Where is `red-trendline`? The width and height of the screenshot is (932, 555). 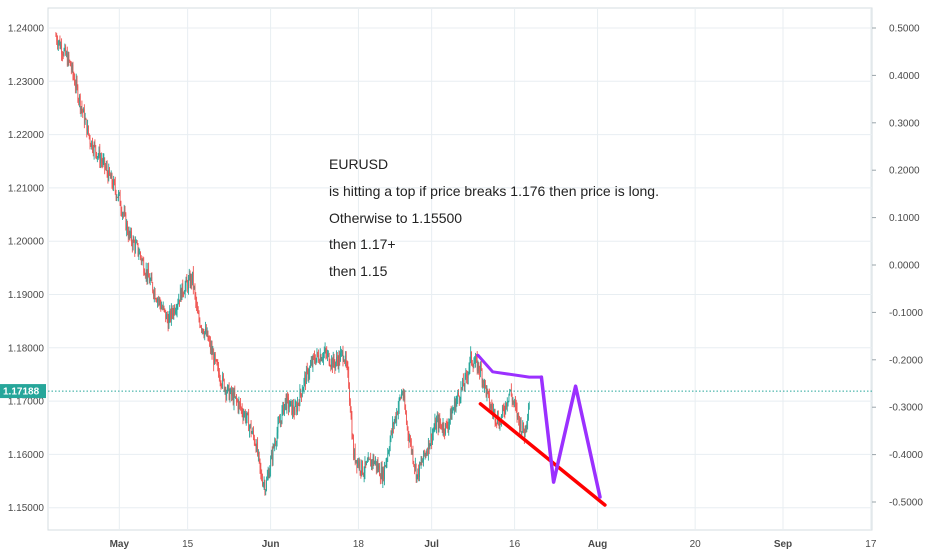 red-trendline is located at coordinates (542, 454).